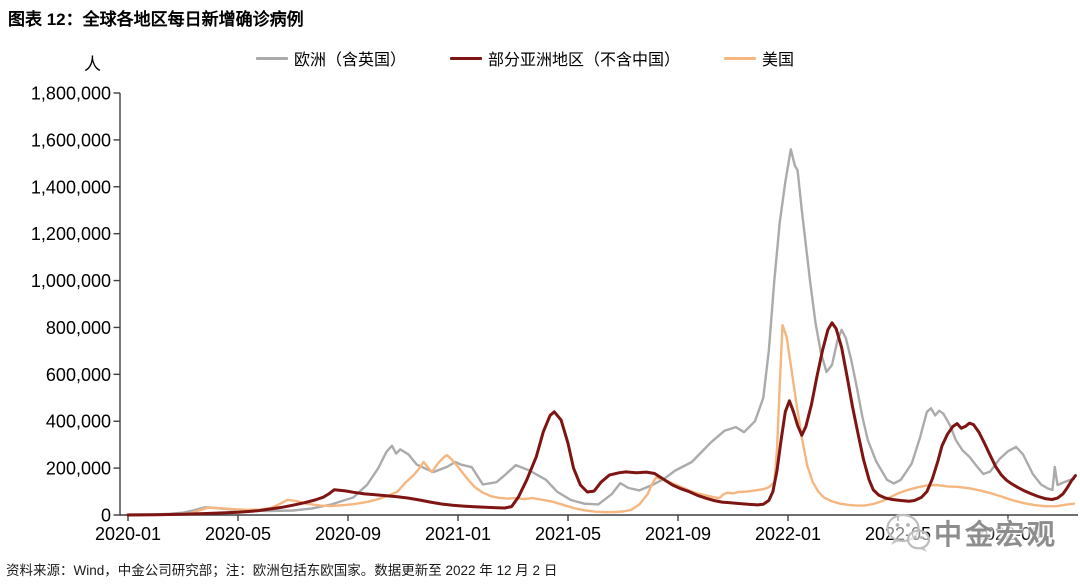 The image size is (1080, 588). I want to click on svg-text: 800,000, so click(78, 328).